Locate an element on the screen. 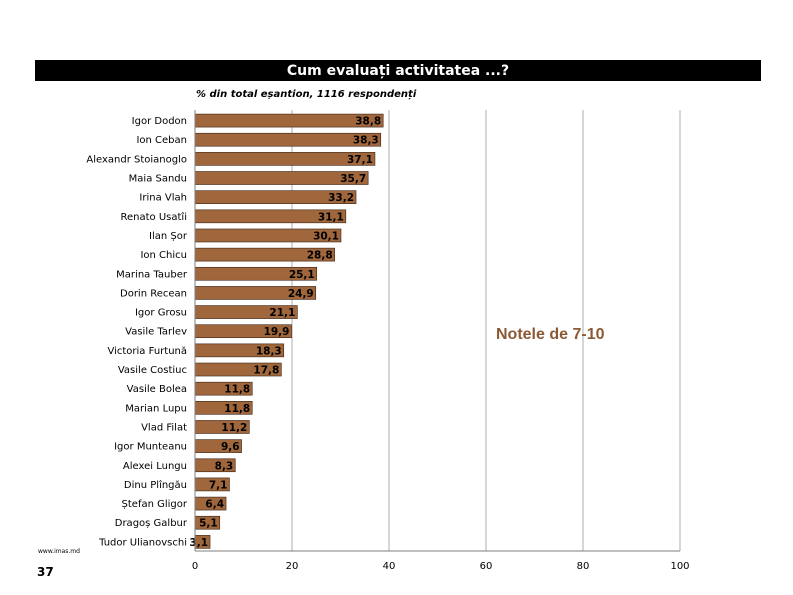 The height and width of the screenshot is (595, 793). category-label: Tudor Ulianovschi is located at coordinates (142, 542).